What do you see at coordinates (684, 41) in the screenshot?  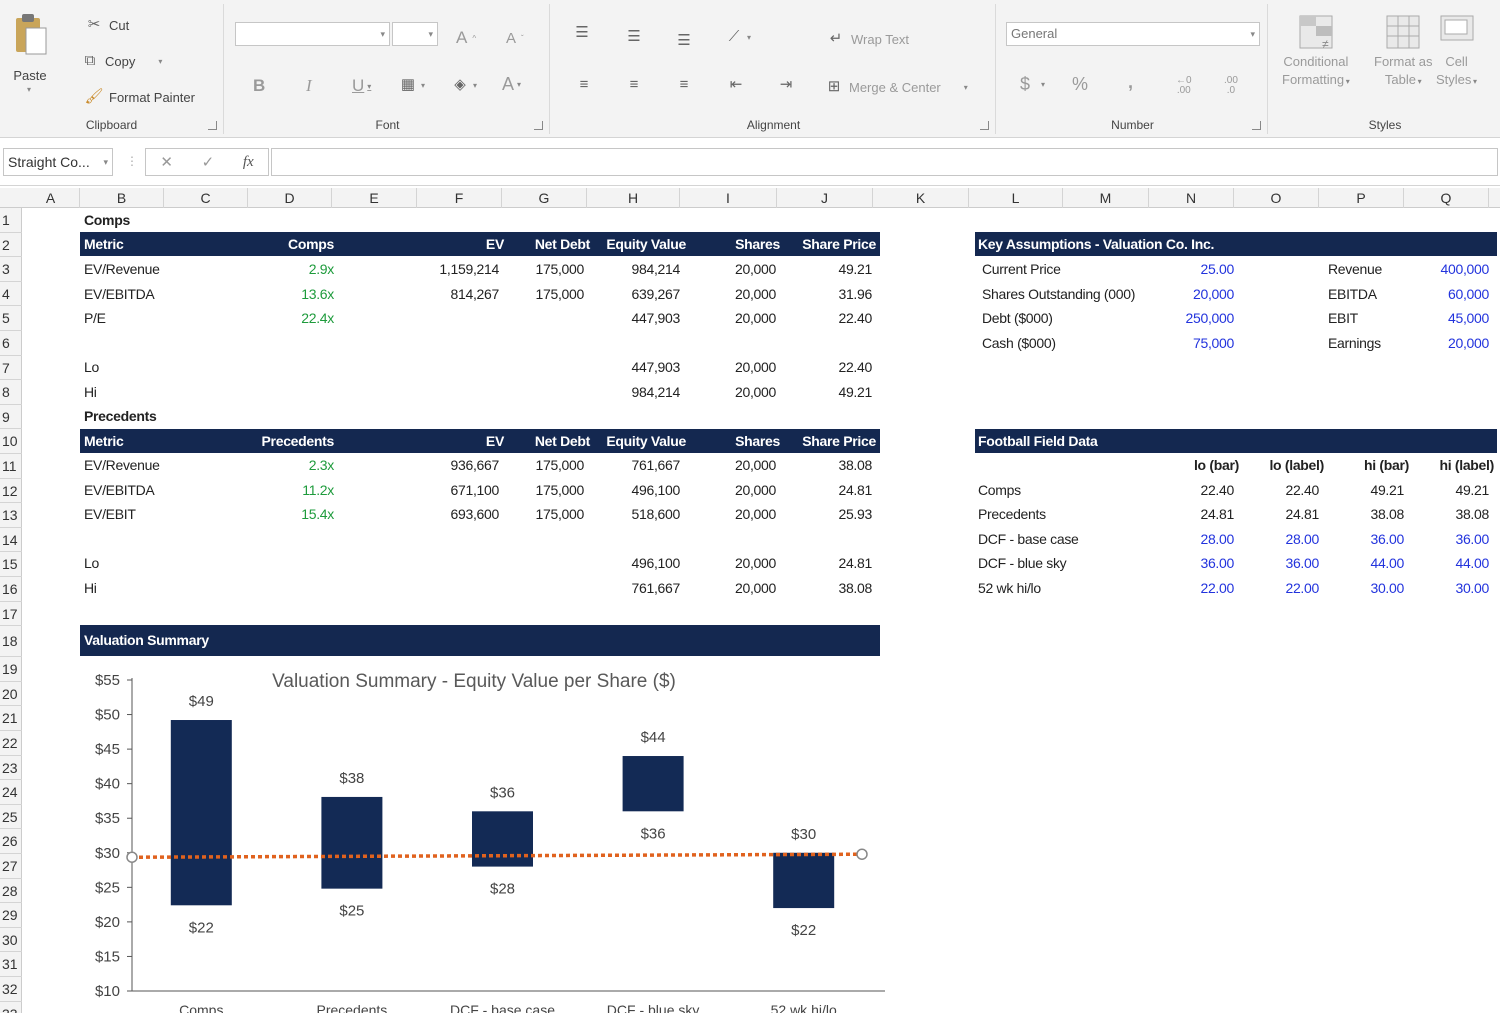 I see `bottom-align-button: ☰` at bounding box center [684, 41].